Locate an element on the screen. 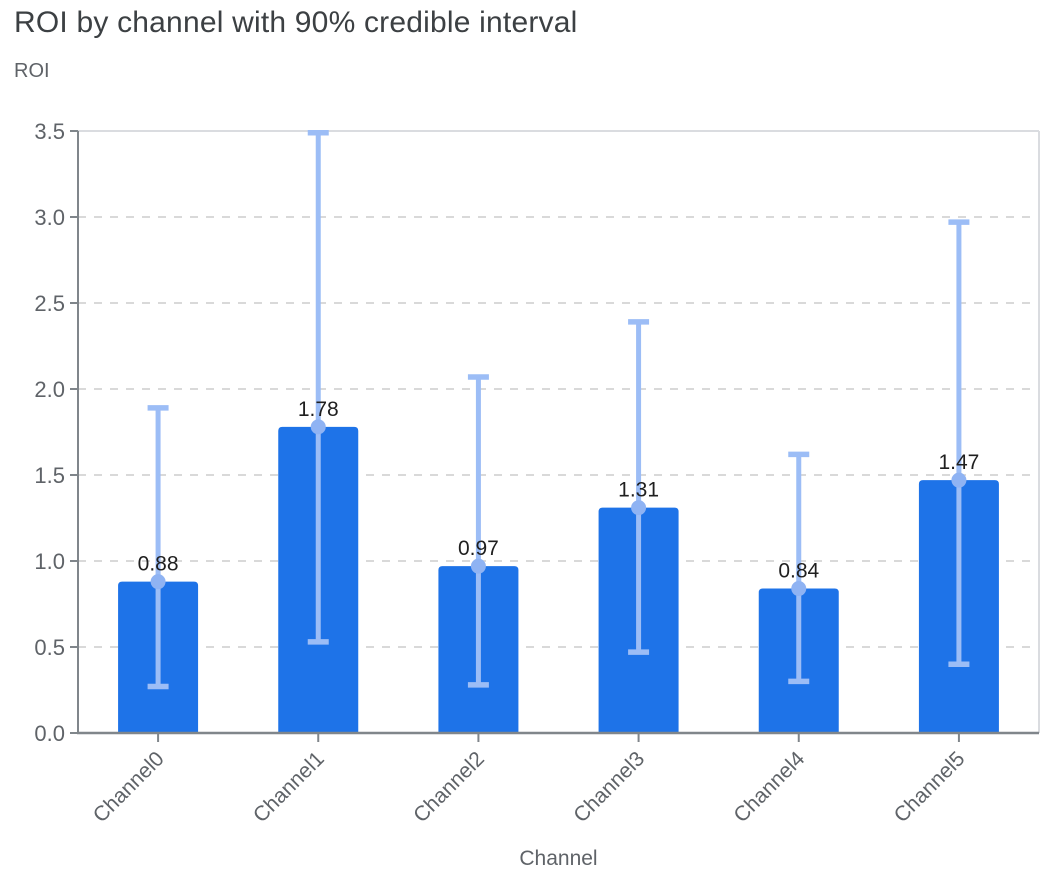  x-tick-label-channel1: Channel1 is located at coordinates (289, 787).